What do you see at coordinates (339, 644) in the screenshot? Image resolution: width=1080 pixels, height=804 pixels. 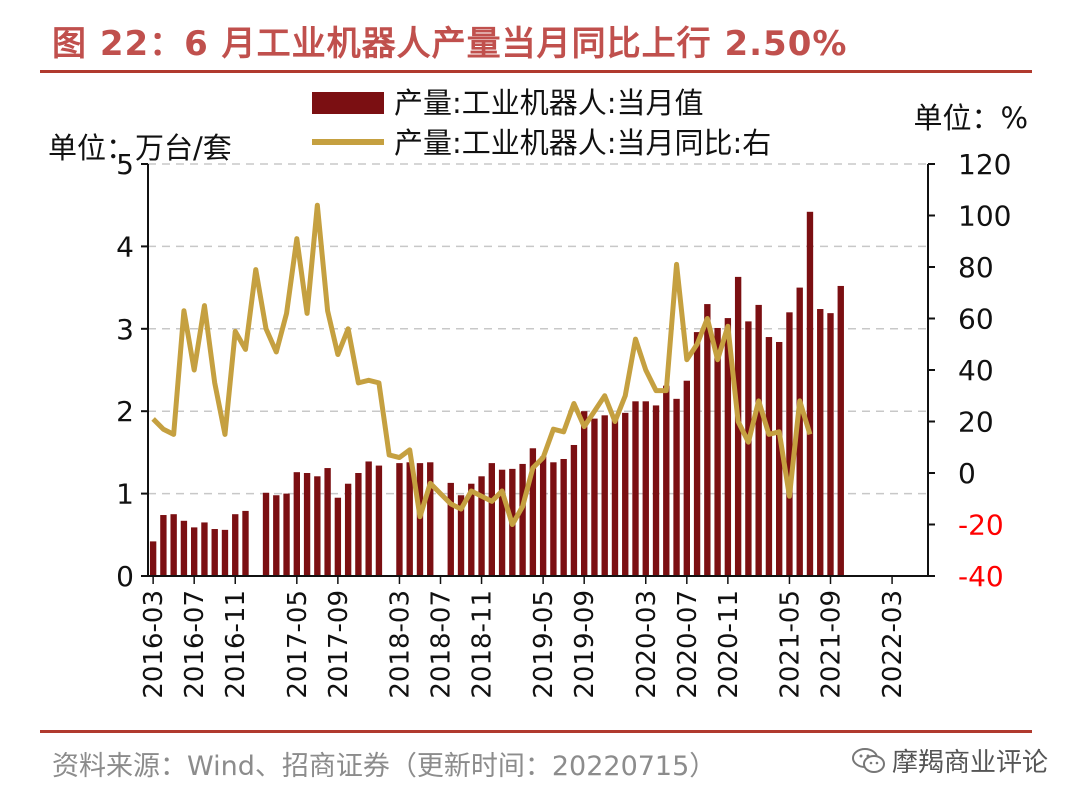 I see `x-tick-label: 2017-09` at bounding box center [339, 644].